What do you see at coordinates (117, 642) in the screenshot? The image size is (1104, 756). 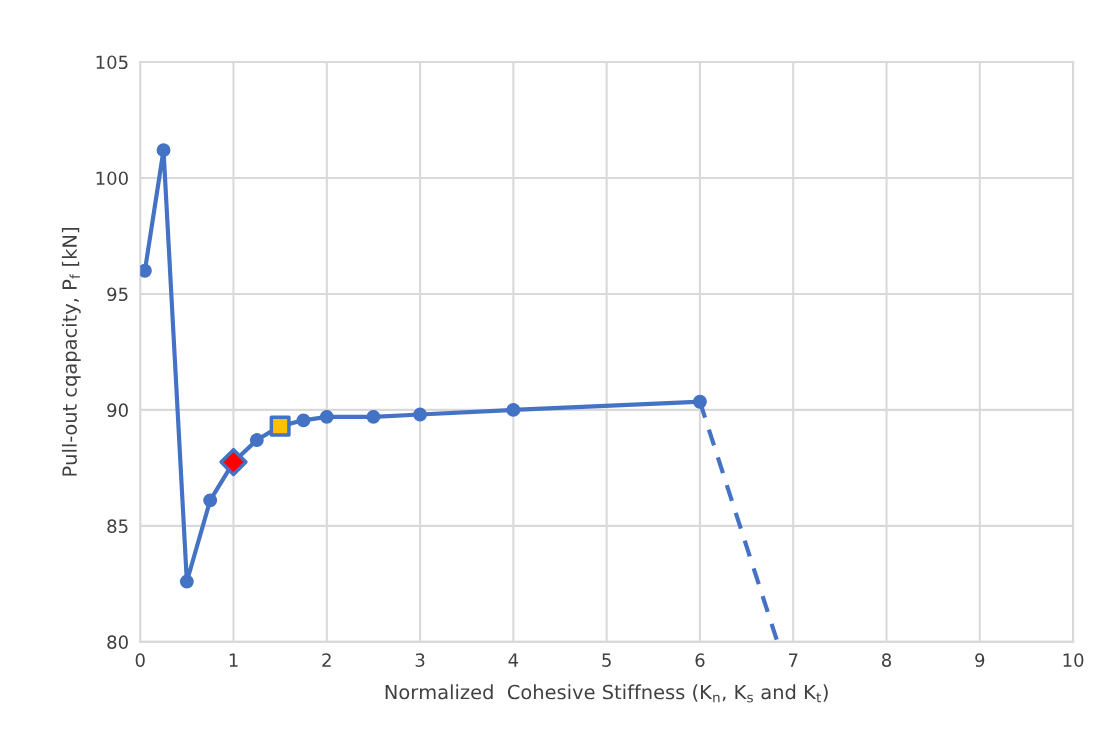 I see `y-tick-label: 80` at bounding box center [117, 642].